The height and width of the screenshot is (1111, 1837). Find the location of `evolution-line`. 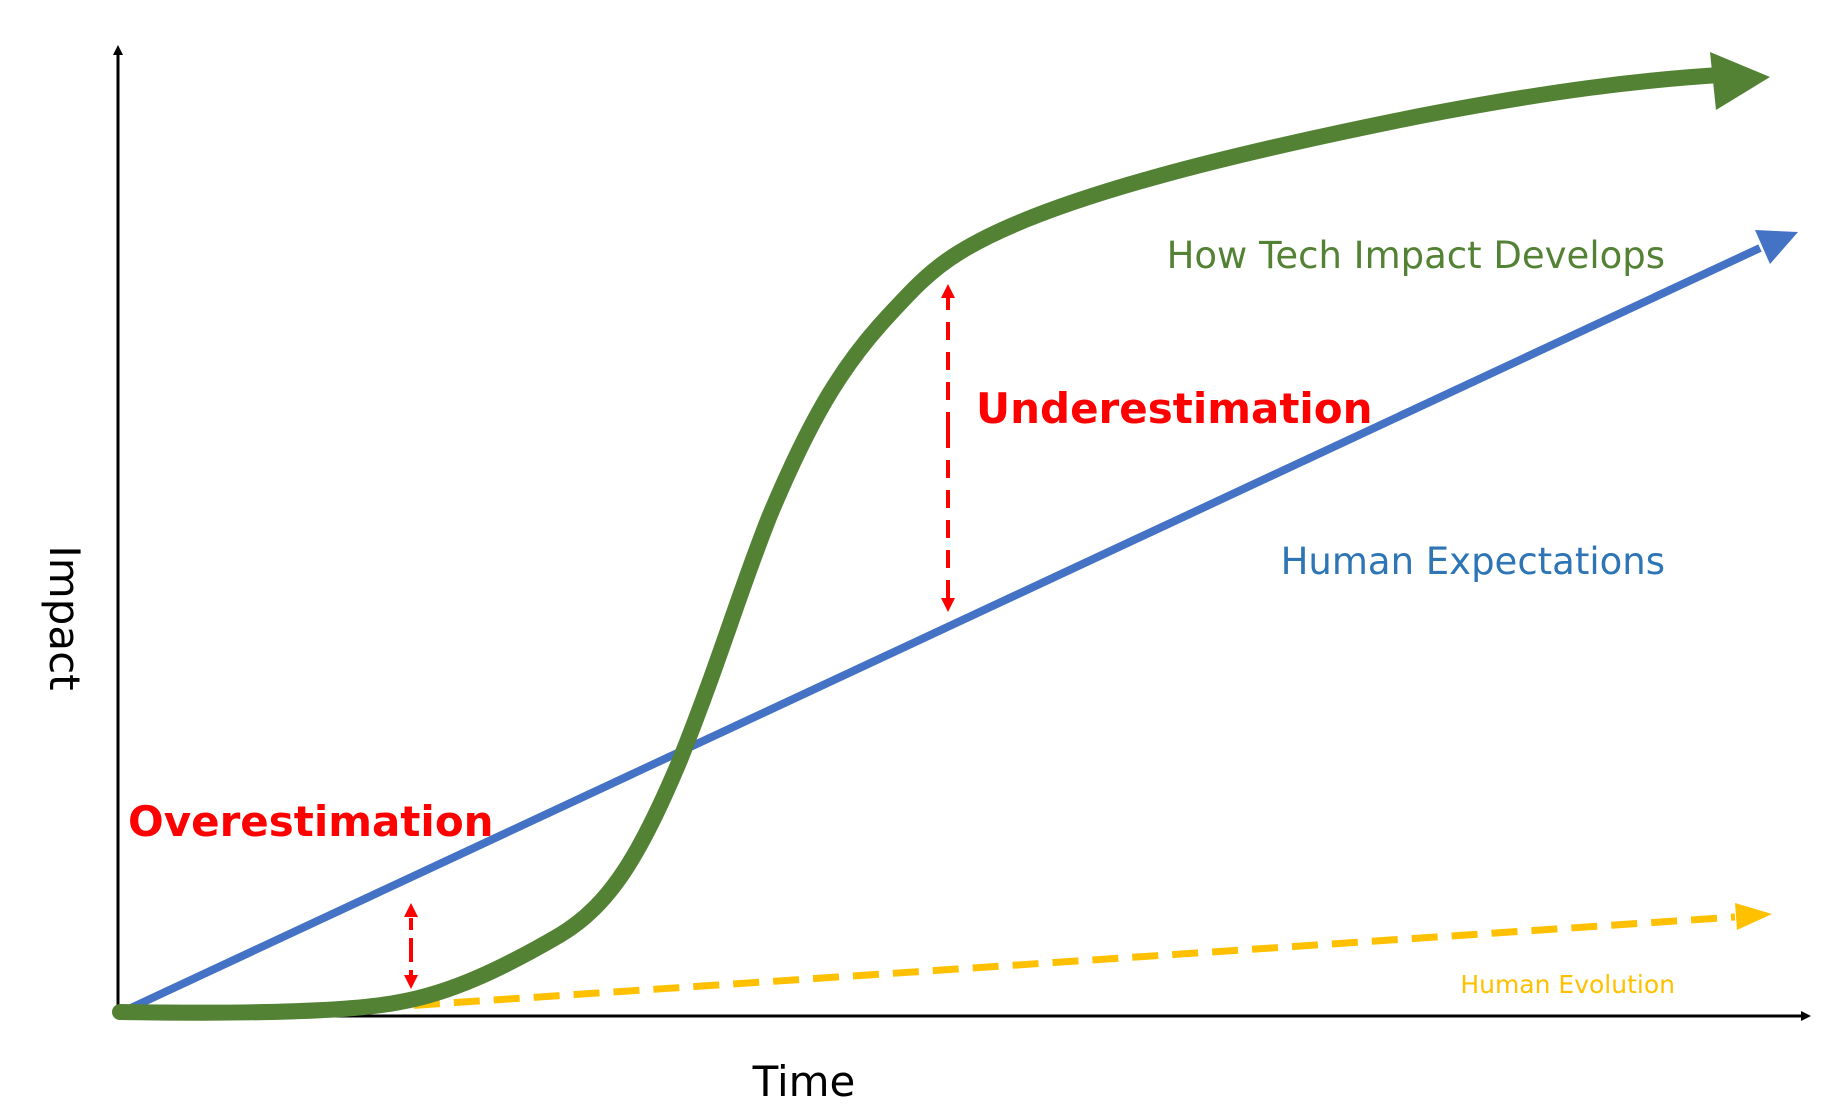

evolution-line is located at coordinates (1054, 962).